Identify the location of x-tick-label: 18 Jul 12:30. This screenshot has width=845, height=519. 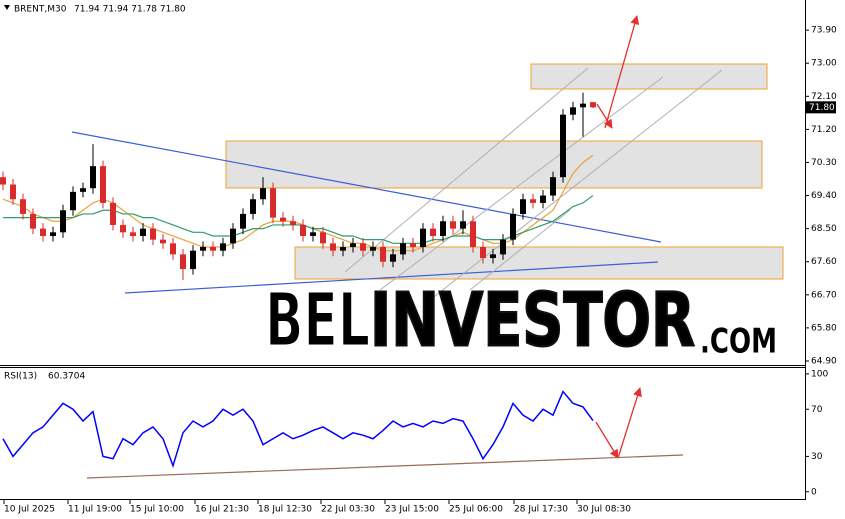
(285, 510).